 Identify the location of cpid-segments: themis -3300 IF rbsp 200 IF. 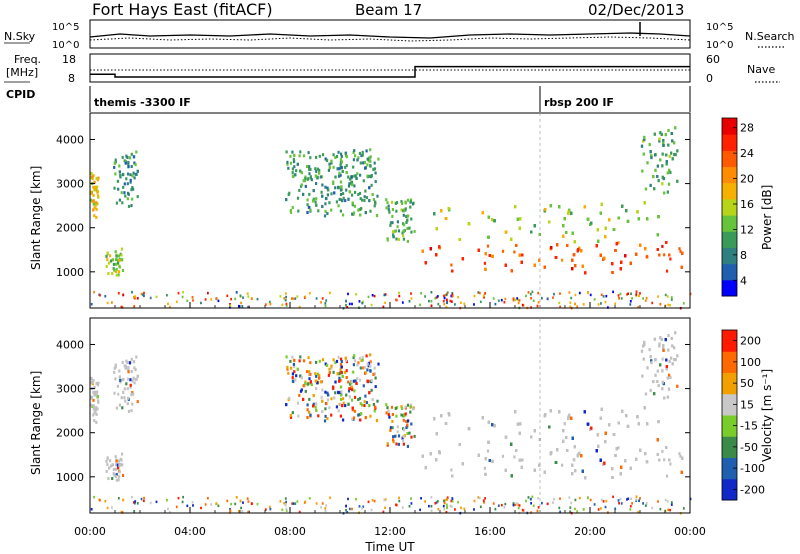
(354, 99).